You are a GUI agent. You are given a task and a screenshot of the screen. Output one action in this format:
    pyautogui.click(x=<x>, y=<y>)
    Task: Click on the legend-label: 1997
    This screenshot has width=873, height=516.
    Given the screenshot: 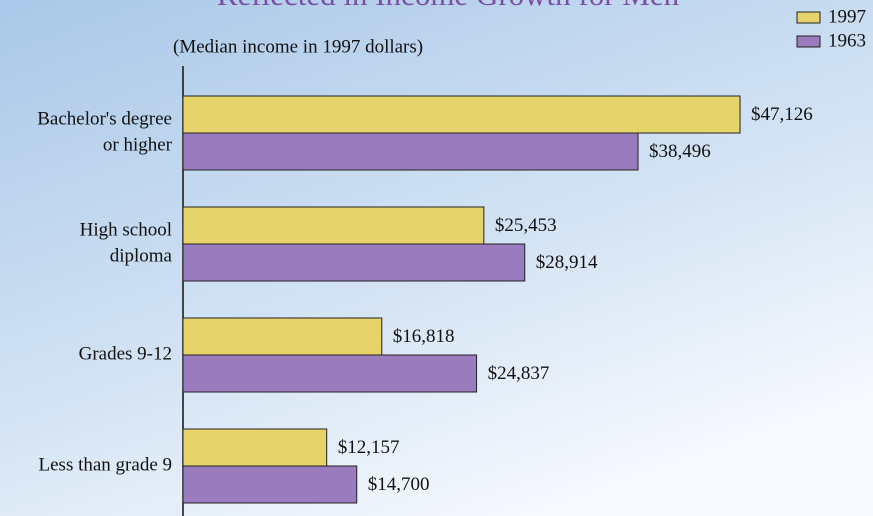 What is the action you would take?
    pyautogui.click(x=847, y=16)
    